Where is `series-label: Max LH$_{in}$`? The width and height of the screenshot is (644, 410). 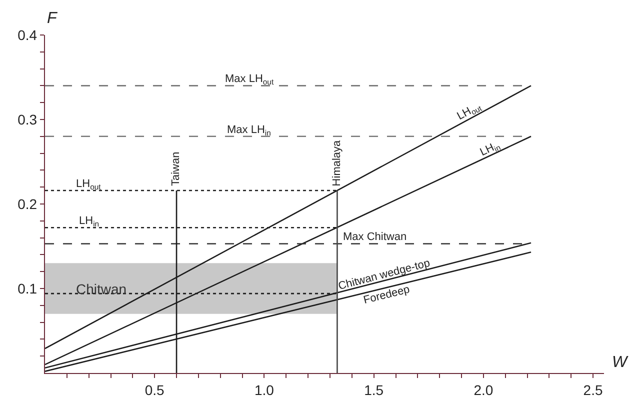 series-label: Max LH$_{in}$ is located at coordinates (249, 131).